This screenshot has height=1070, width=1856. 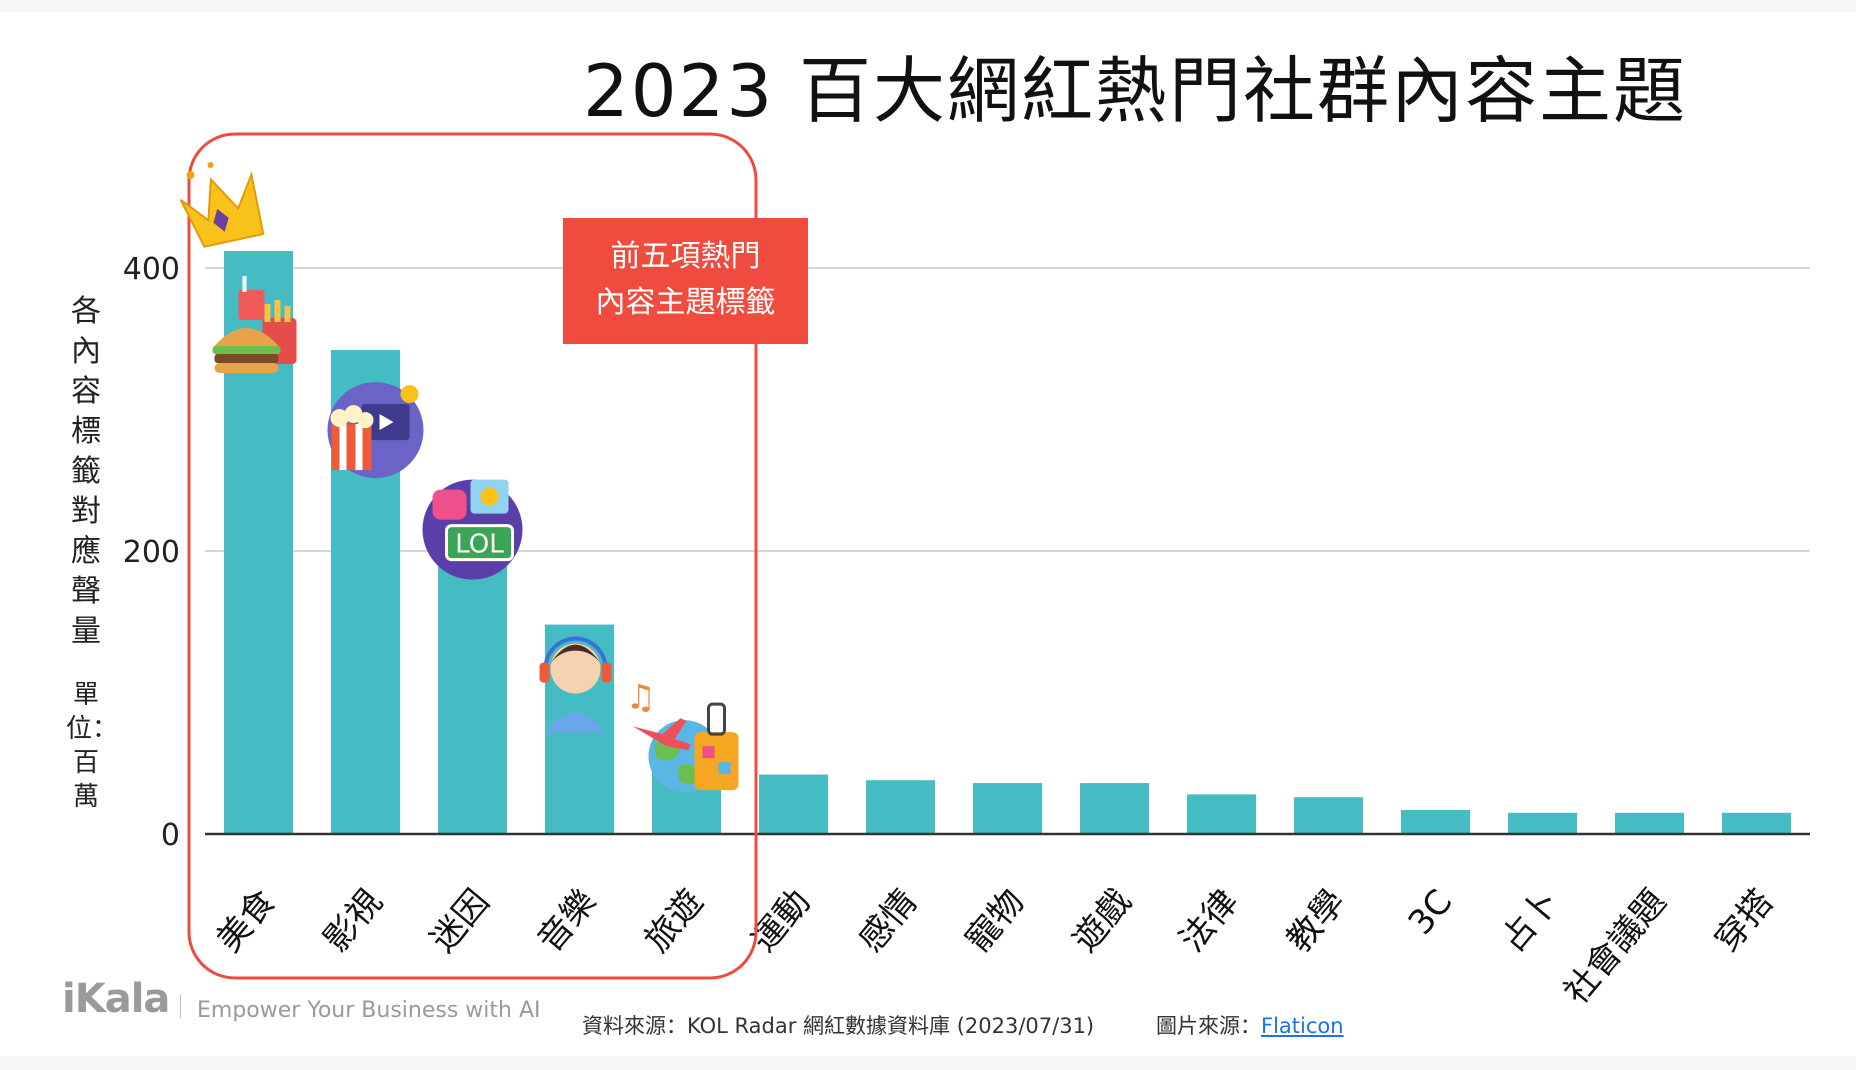 What do you see at coordinates (1316, 921) in the screenshot?
I see `x-tick-label: 教學` at bounding box center [1316, 921].